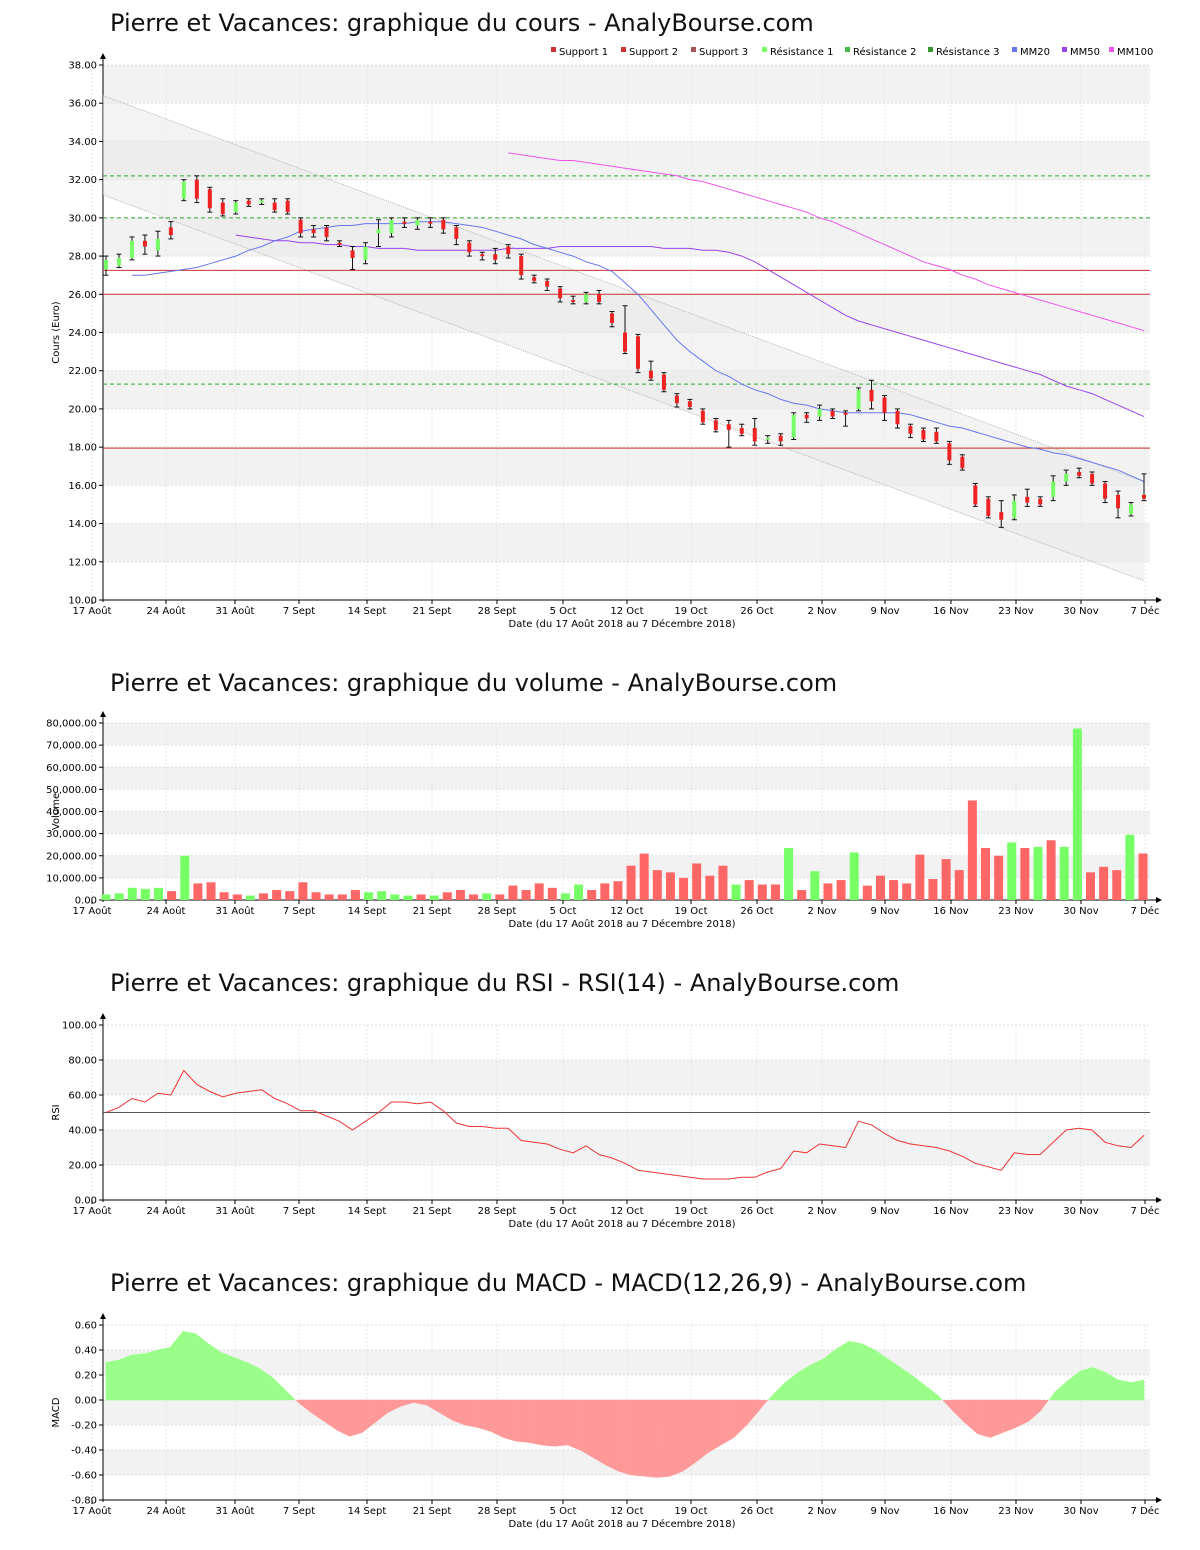 Image resolution: width=1200 pixels, height=1550 pixels. What do you see at coordinates (801, 52) in the screenshot?
I see `legend-label: Résistance 1` at bounding box center [801, 52].